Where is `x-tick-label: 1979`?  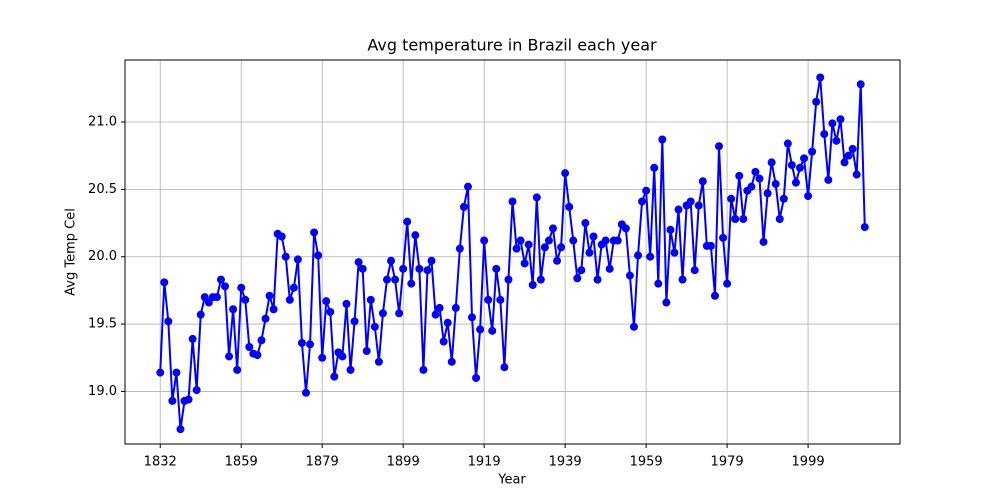 x-tick-label: 1979 is located at coordinates (727, 462).